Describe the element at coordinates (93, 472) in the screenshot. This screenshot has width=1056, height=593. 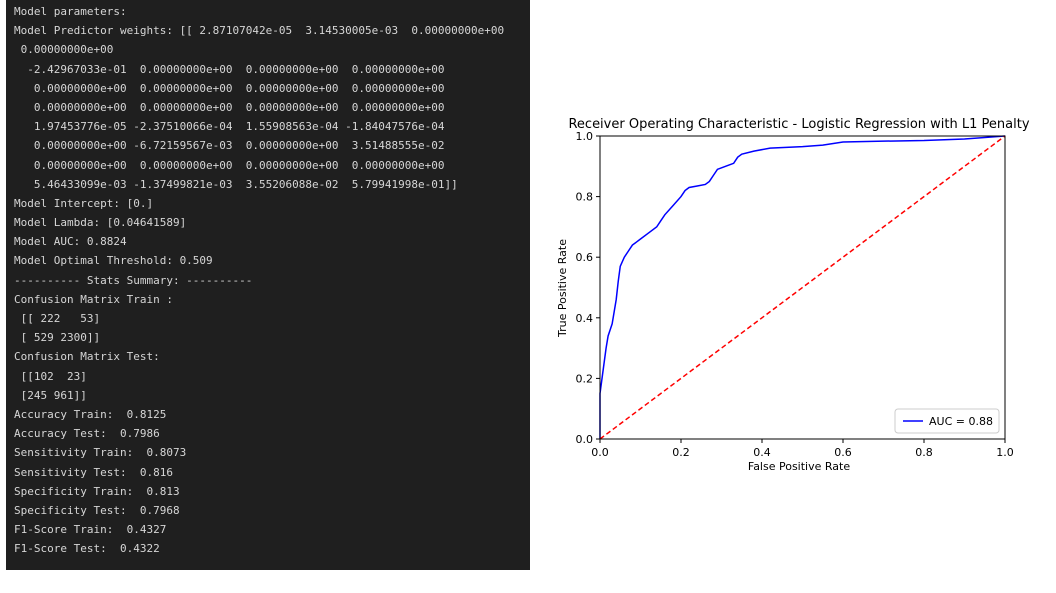
I see `console-line: Sensitivity Test: 0.816` at that location.